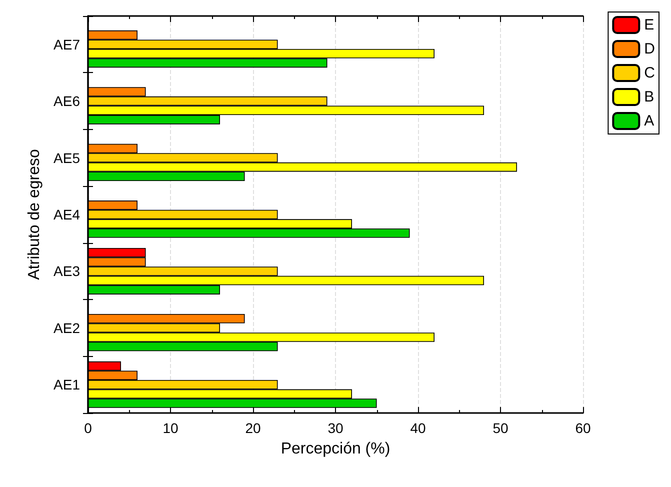  I want to click on legend-label: B, so click(649, 97).